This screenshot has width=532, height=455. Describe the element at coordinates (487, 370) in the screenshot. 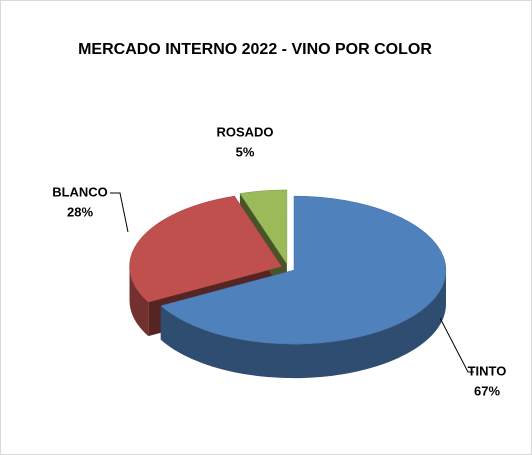

I see `data-label-name: TINTO` at that location.